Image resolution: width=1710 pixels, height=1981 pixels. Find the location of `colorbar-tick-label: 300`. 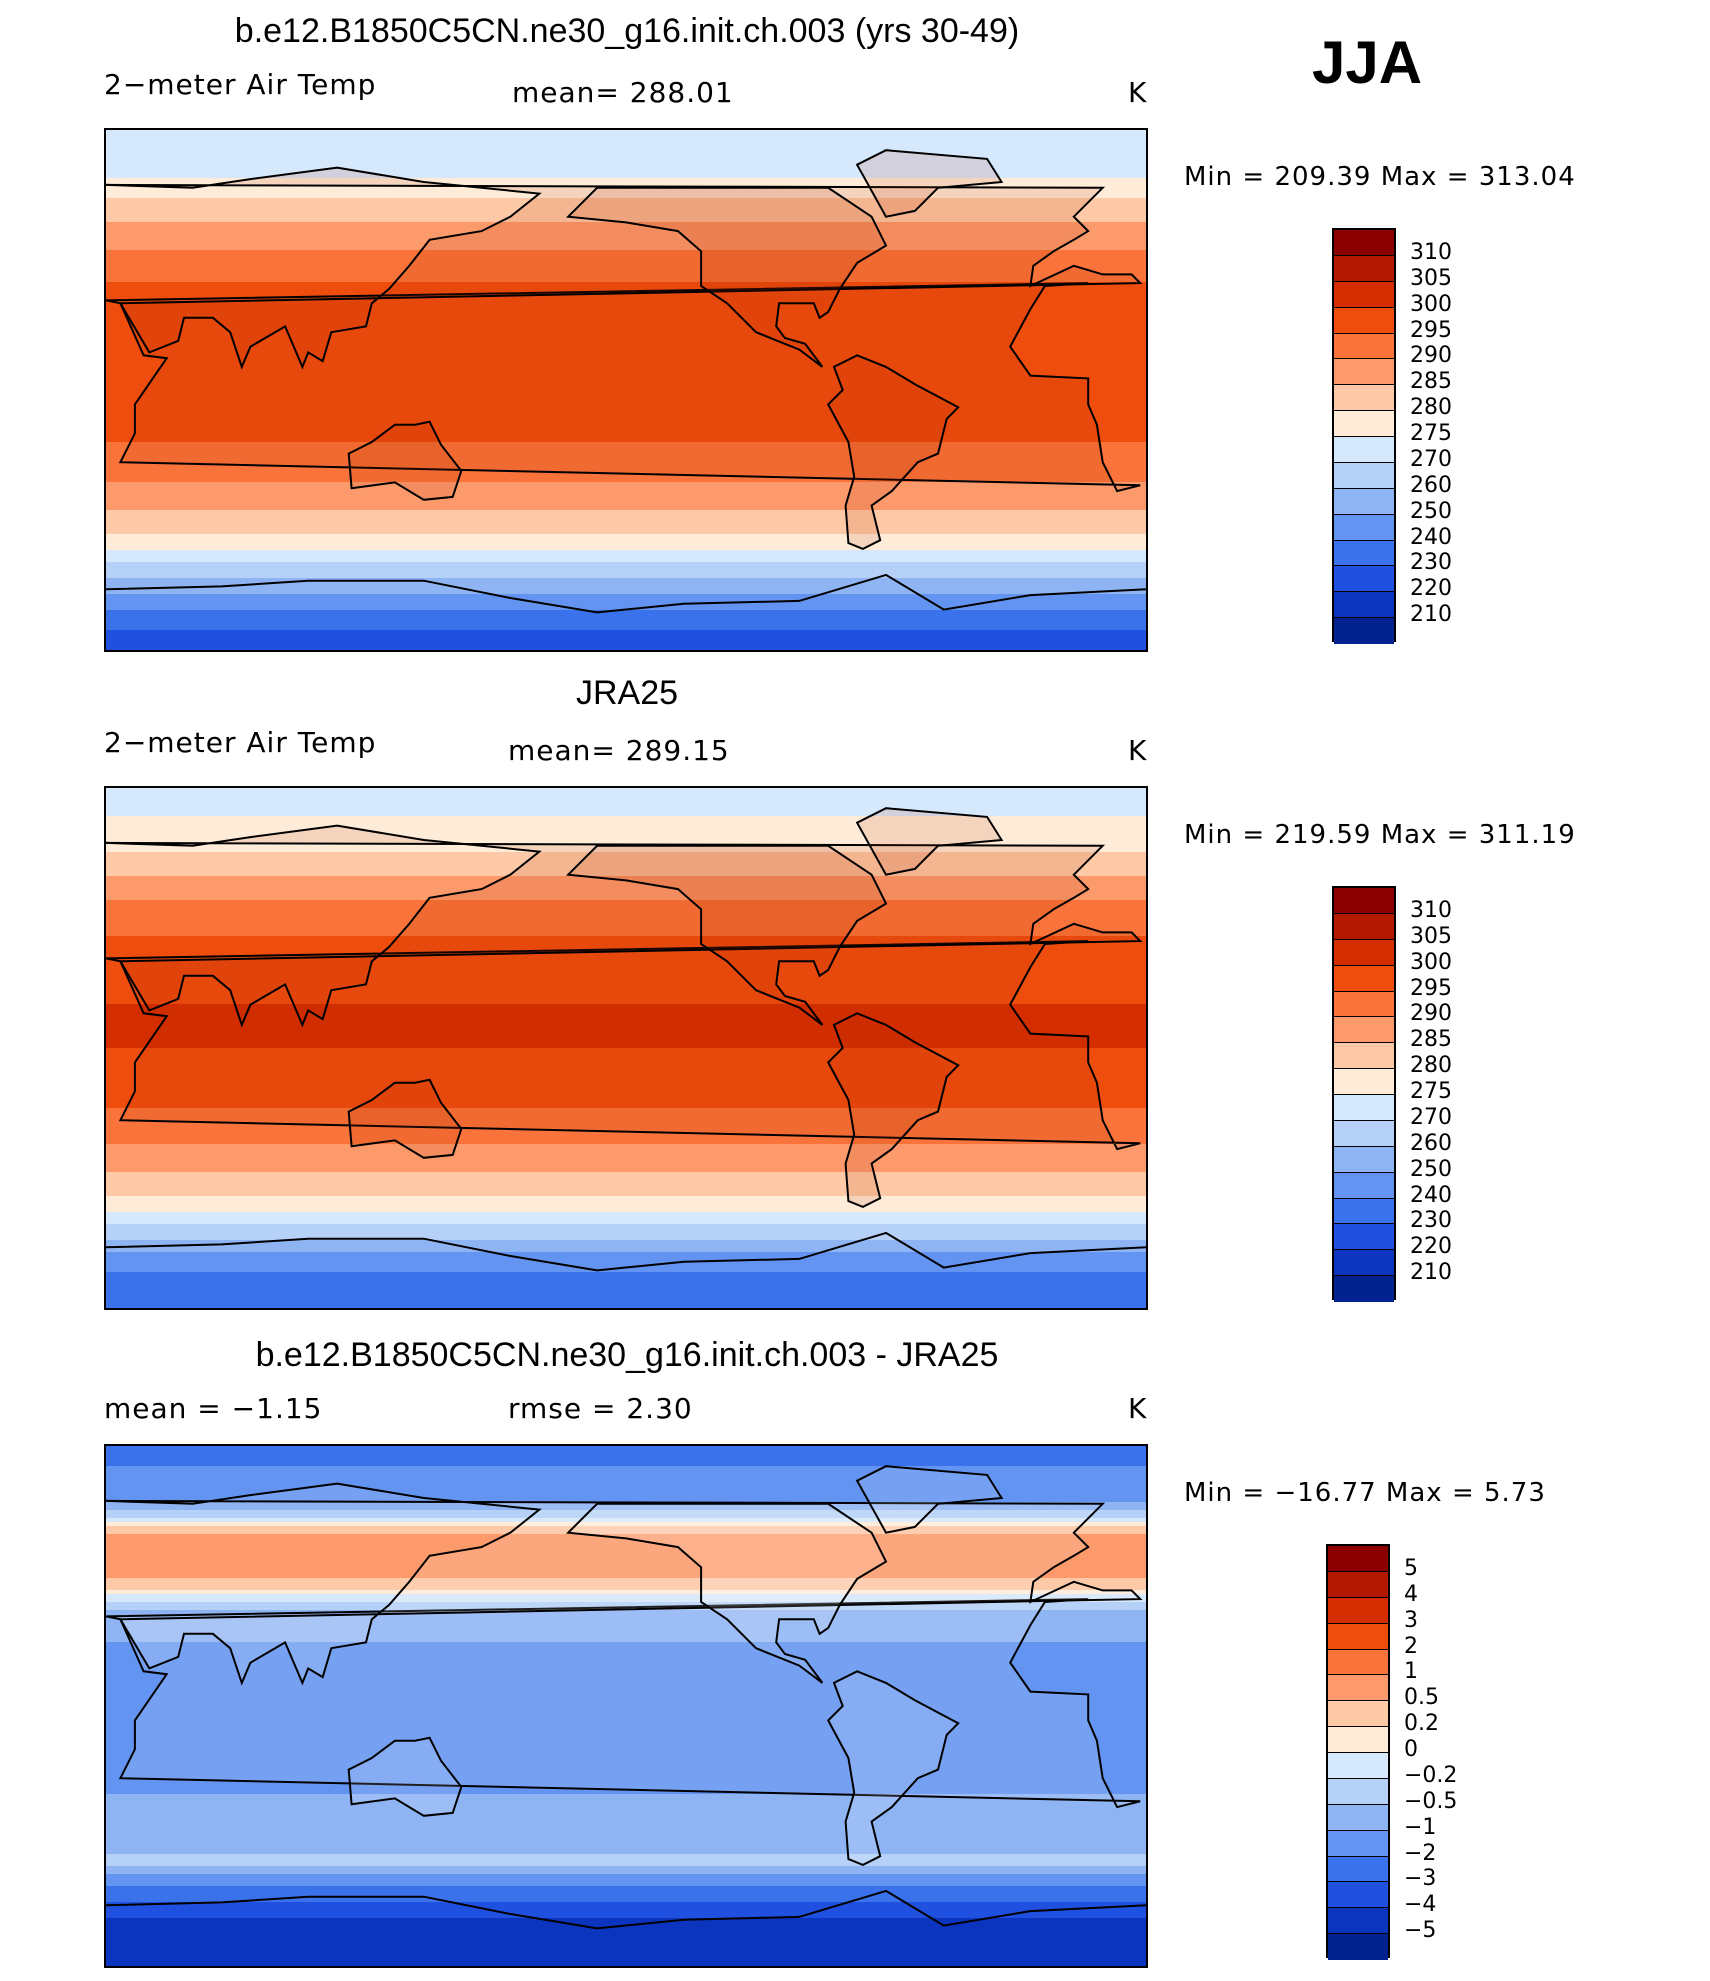

colorbar-tick-label: 300 is located at coordinates (1431, 304).